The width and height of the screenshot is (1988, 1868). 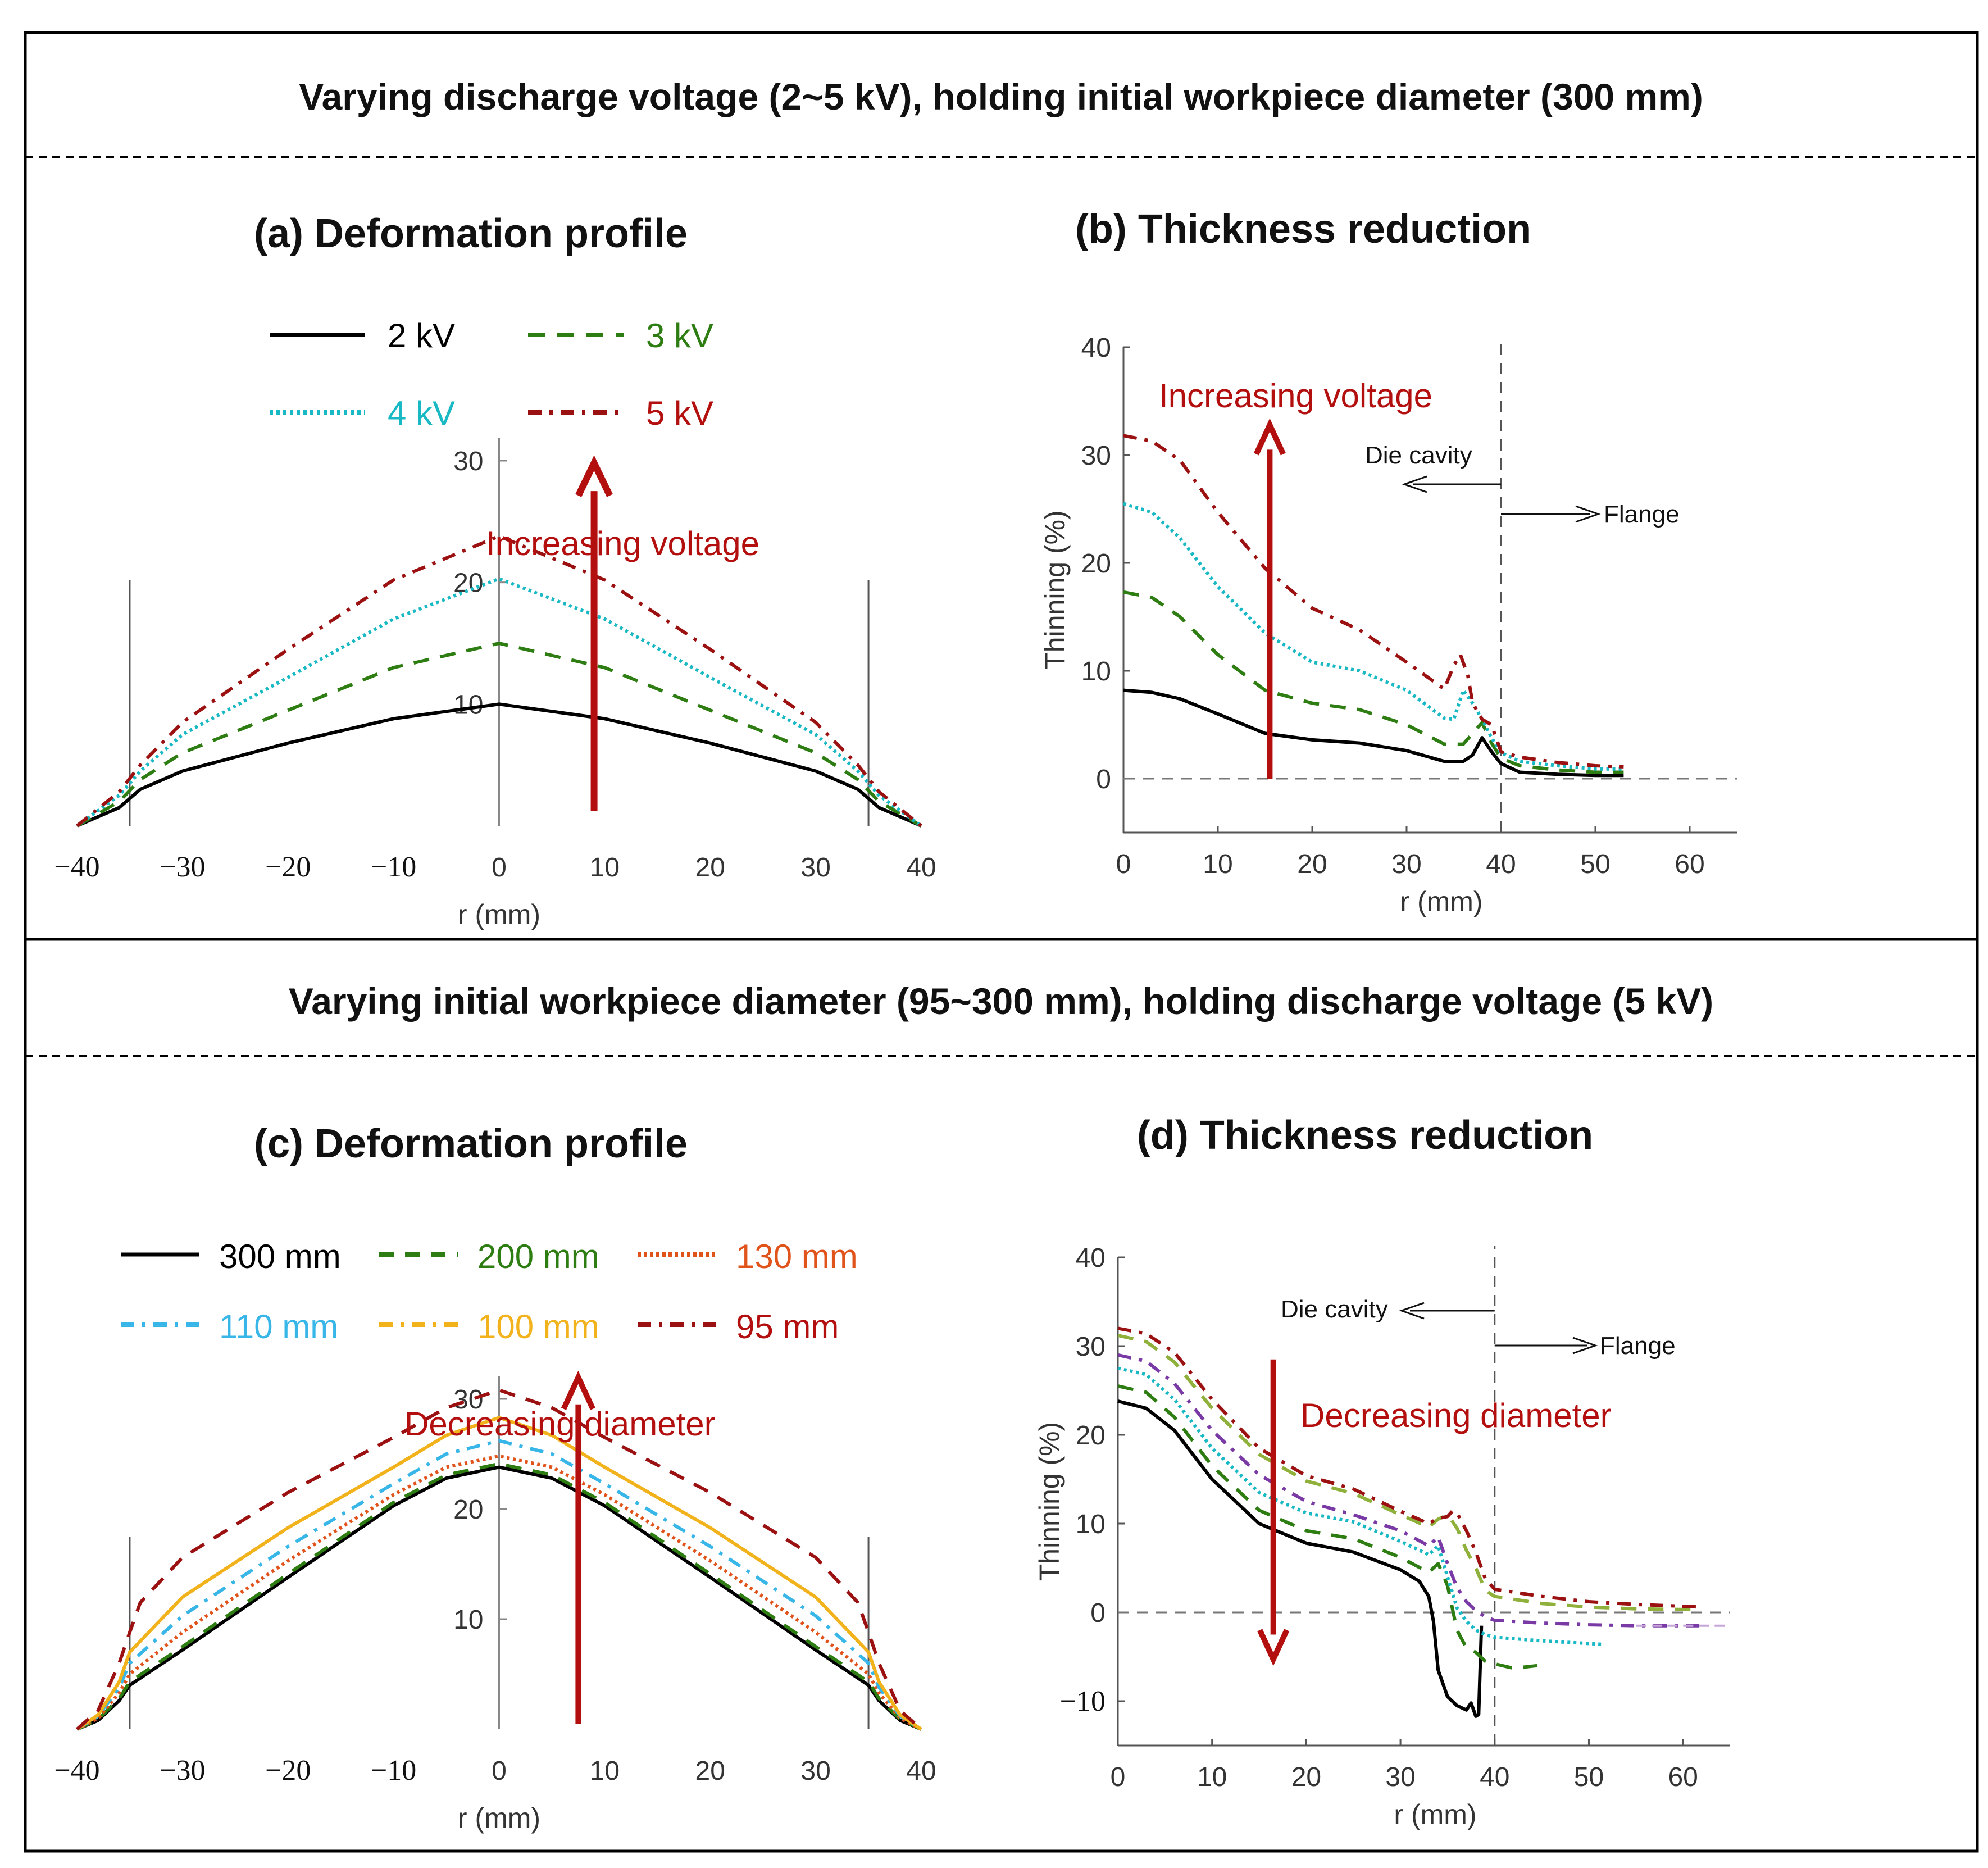 I want to click on panel-c-title: (c) Deformation profile, so click(x=471, y=1143).